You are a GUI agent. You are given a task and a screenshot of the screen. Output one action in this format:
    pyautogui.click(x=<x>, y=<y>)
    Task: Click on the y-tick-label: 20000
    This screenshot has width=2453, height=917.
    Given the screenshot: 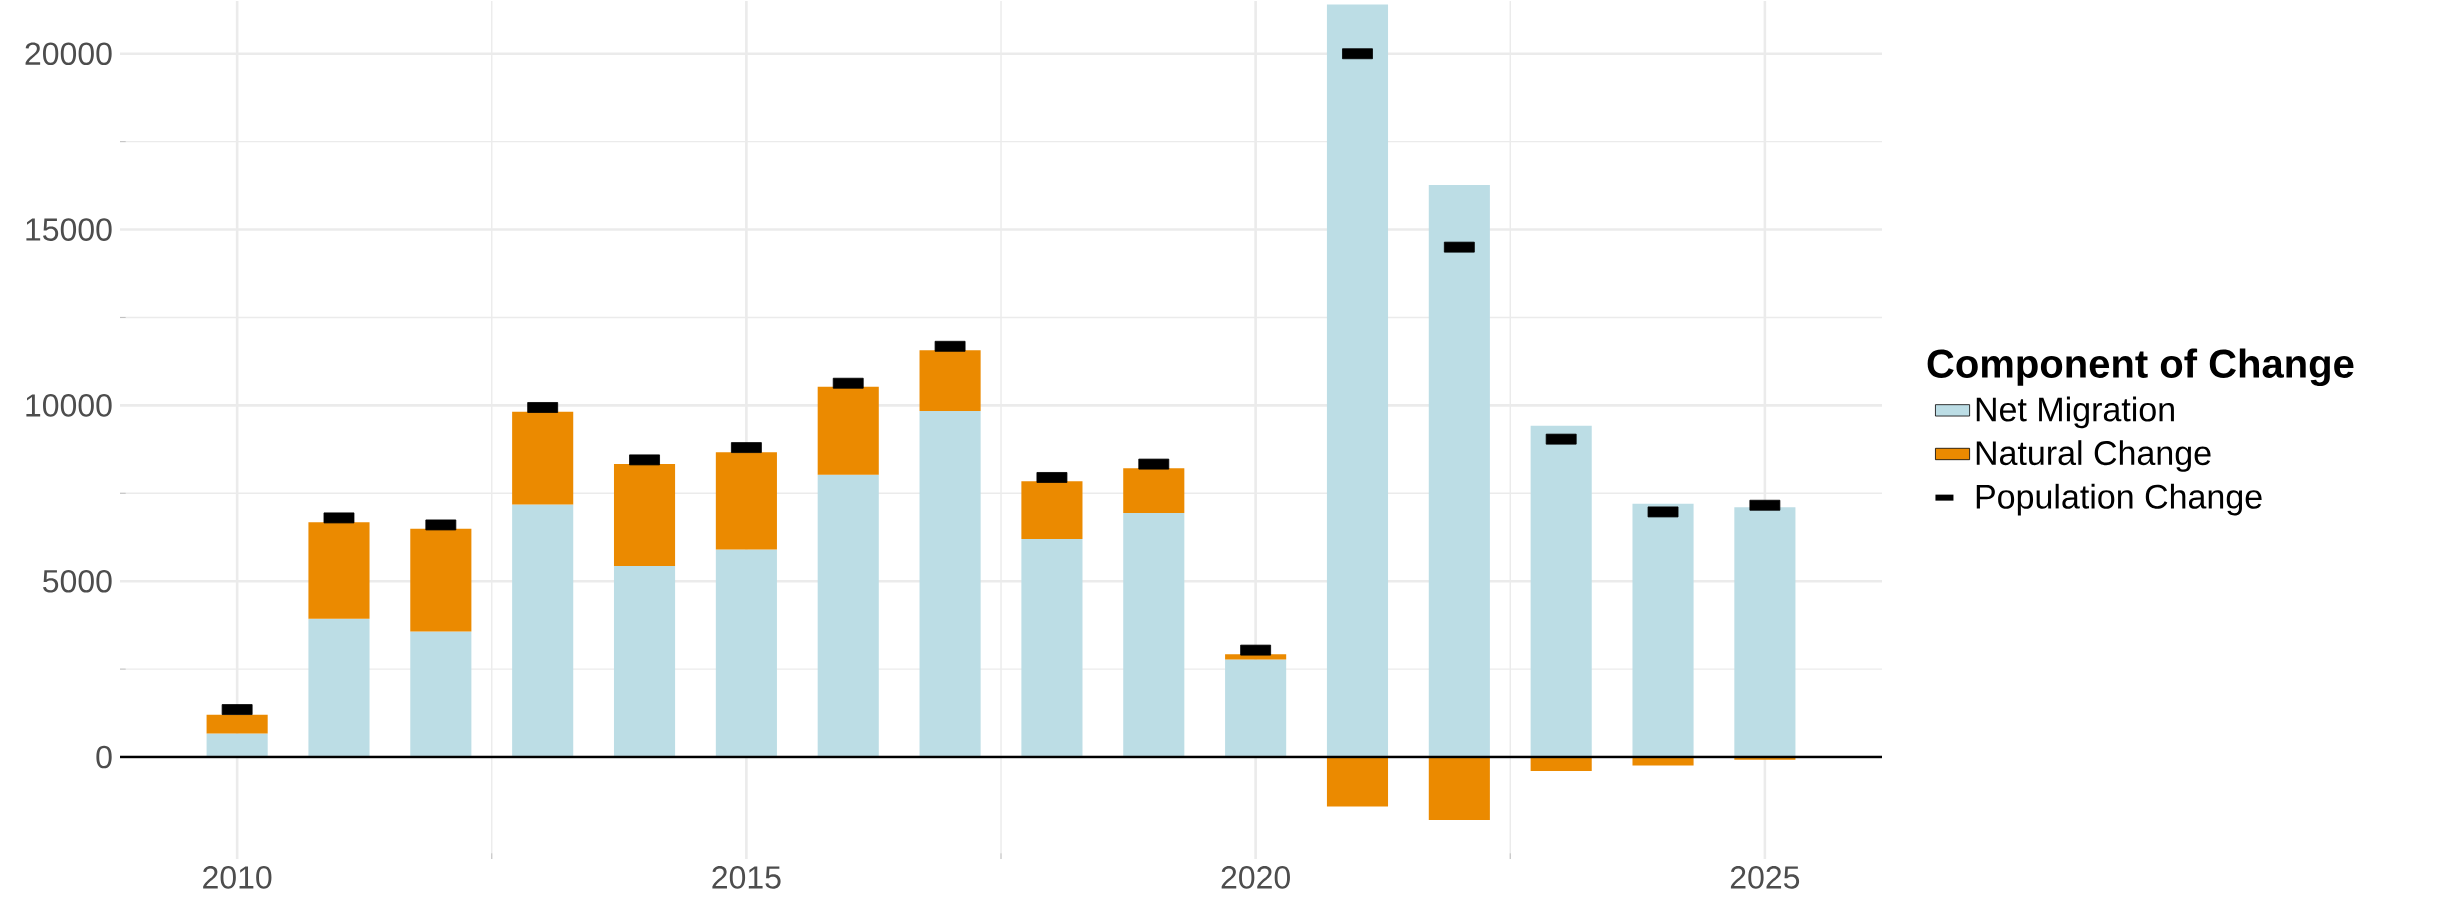 What is the action you would take?
    pyautogui.click(x=68, y=54)
    